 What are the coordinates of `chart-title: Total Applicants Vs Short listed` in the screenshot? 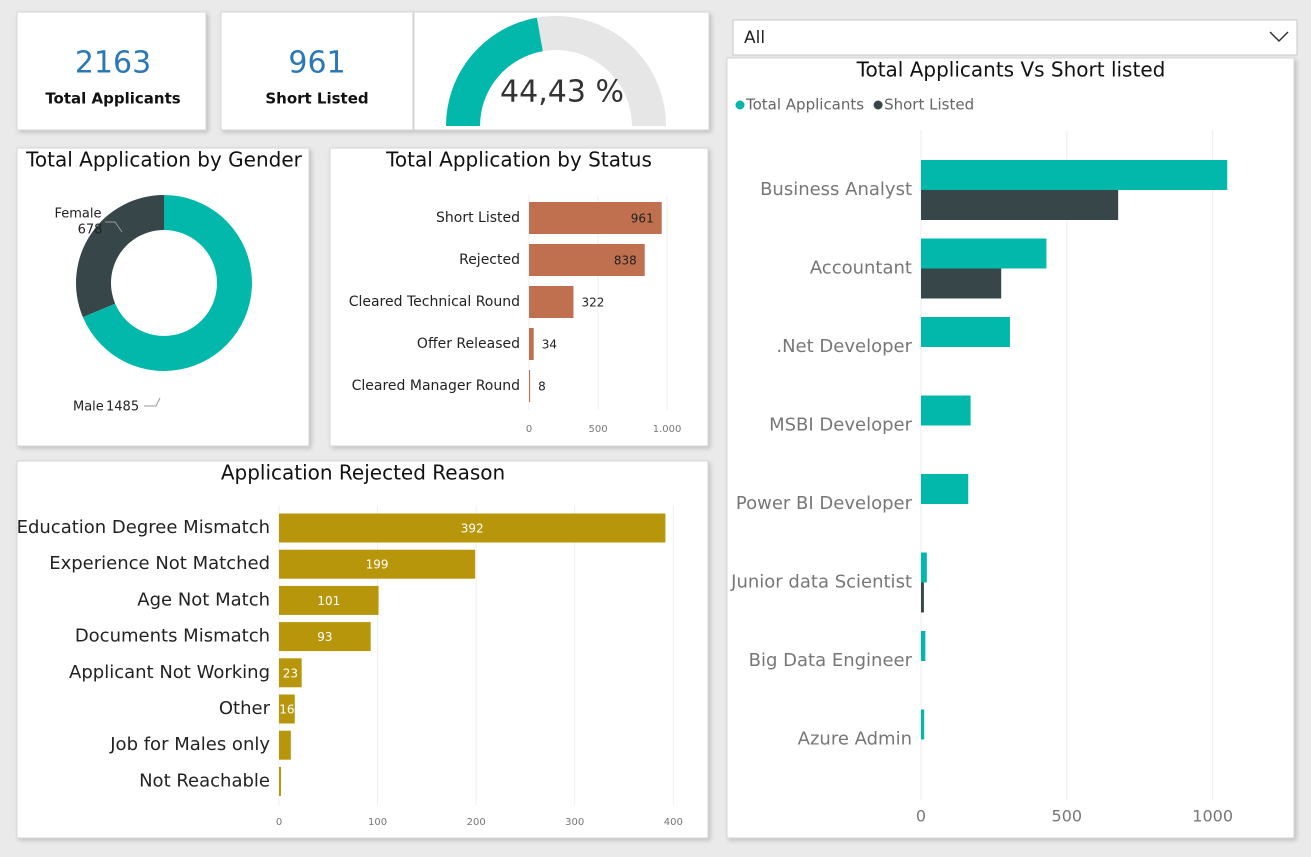 It's located at (1011, 70).